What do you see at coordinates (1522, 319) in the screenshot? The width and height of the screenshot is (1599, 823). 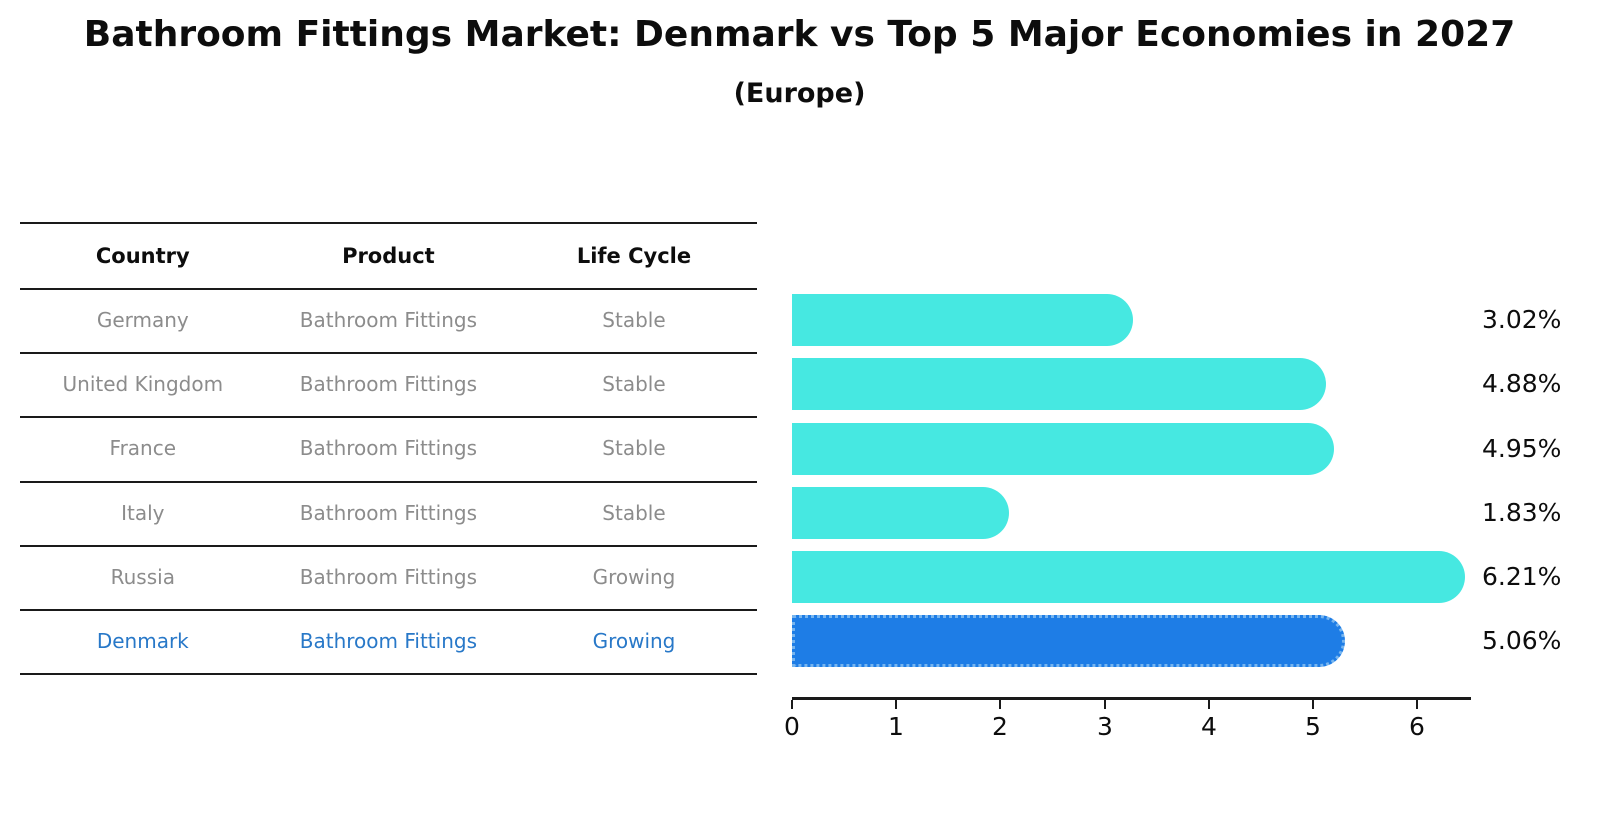 I see `value-label-germany: 3.02%` at bounding box center [1522, 319].